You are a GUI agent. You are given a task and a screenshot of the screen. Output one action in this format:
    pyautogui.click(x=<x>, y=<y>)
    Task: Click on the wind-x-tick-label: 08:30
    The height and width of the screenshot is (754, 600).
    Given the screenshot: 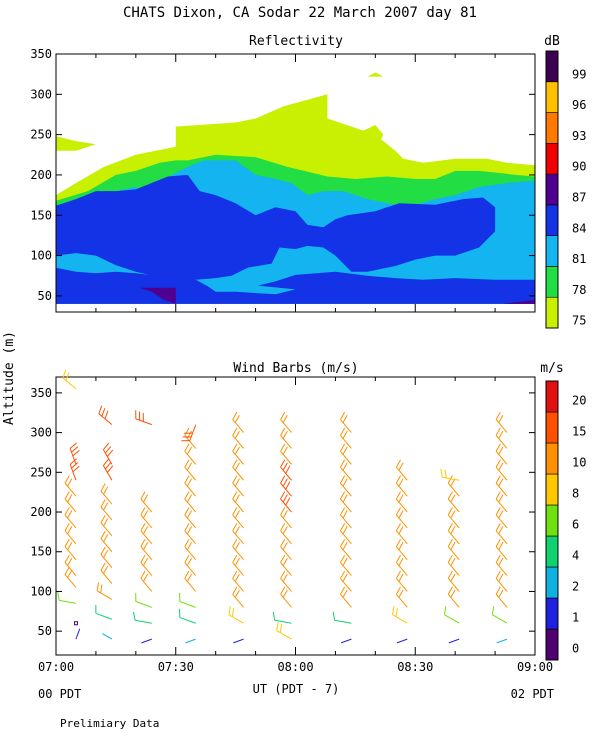 What is the action you would take?
    pyautogui.click(x=415, y=667)
    